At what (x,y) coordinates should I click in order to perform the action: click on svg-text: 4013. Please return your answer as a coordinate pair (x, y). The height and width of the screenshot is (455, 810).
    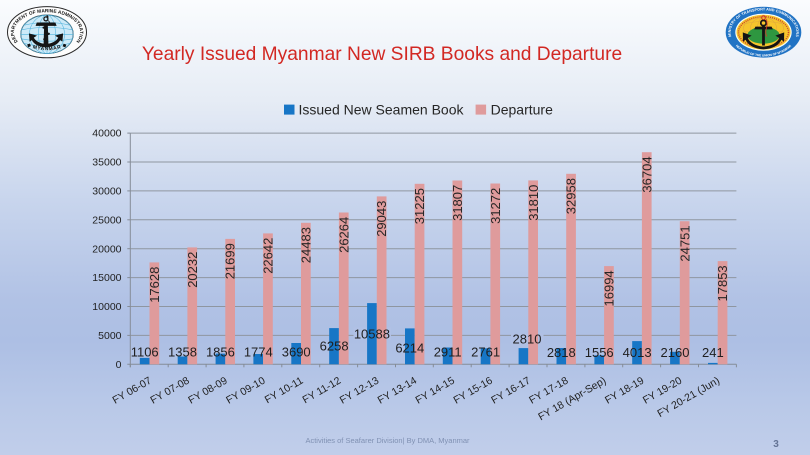
    Looking at the image, I should click on (637, 352).